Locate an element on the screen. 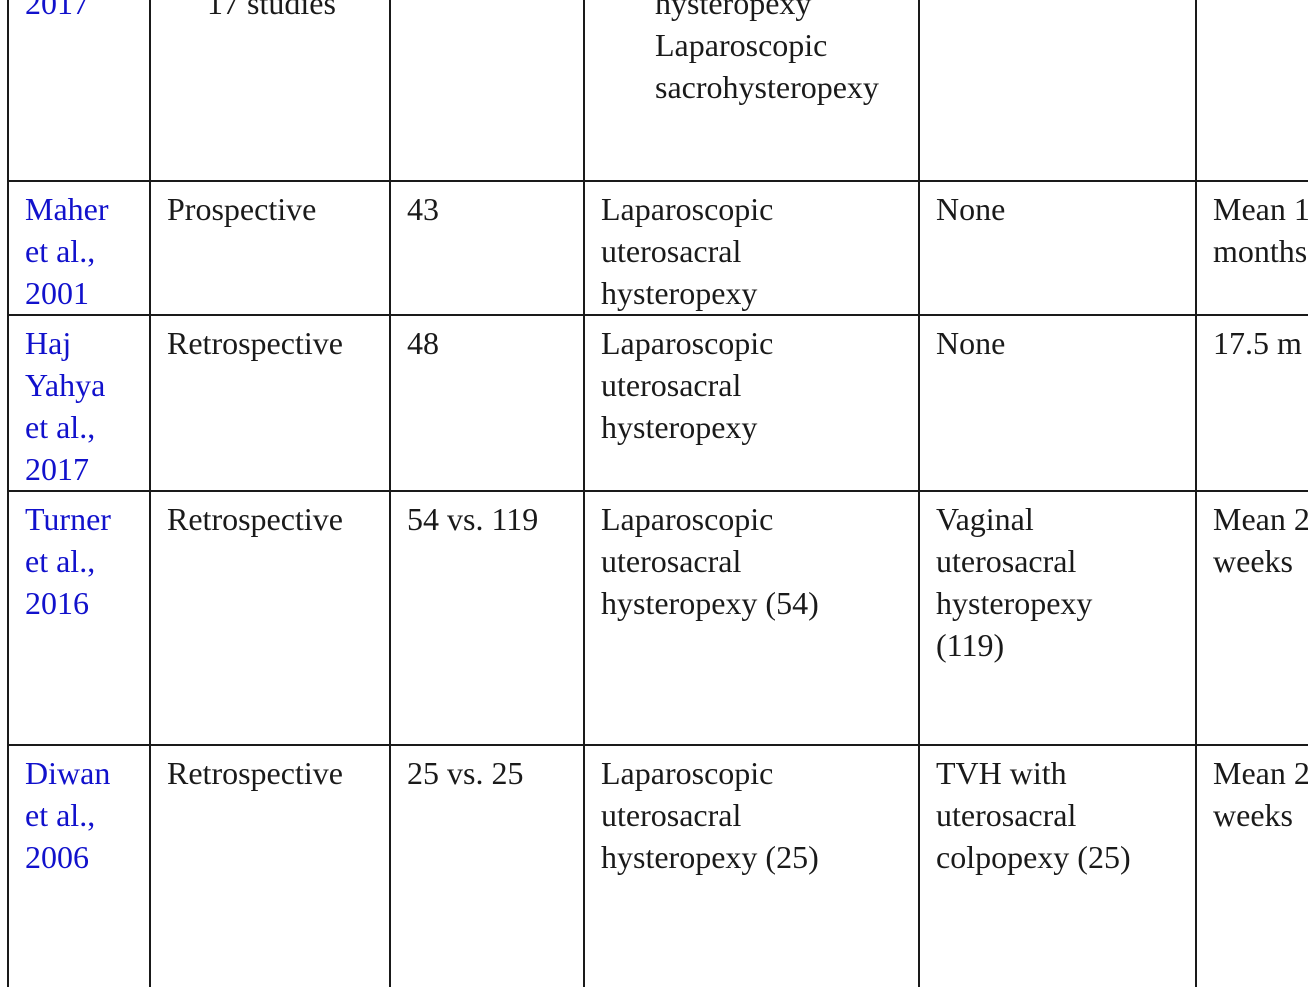 The image size is (1308, 987). author-link-line: 2001 is located at coordinates (57, 293).